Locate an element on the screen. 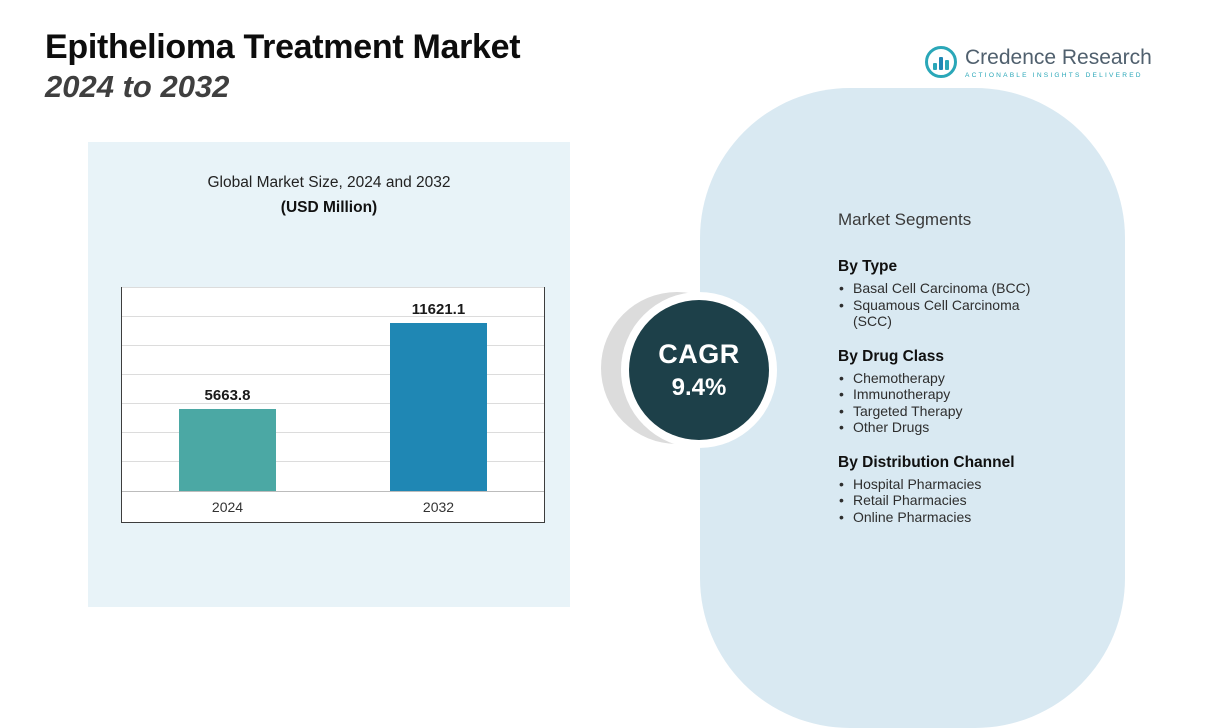  cagr-badge: CAGR 9.4% is located at coordinates (696, 372).